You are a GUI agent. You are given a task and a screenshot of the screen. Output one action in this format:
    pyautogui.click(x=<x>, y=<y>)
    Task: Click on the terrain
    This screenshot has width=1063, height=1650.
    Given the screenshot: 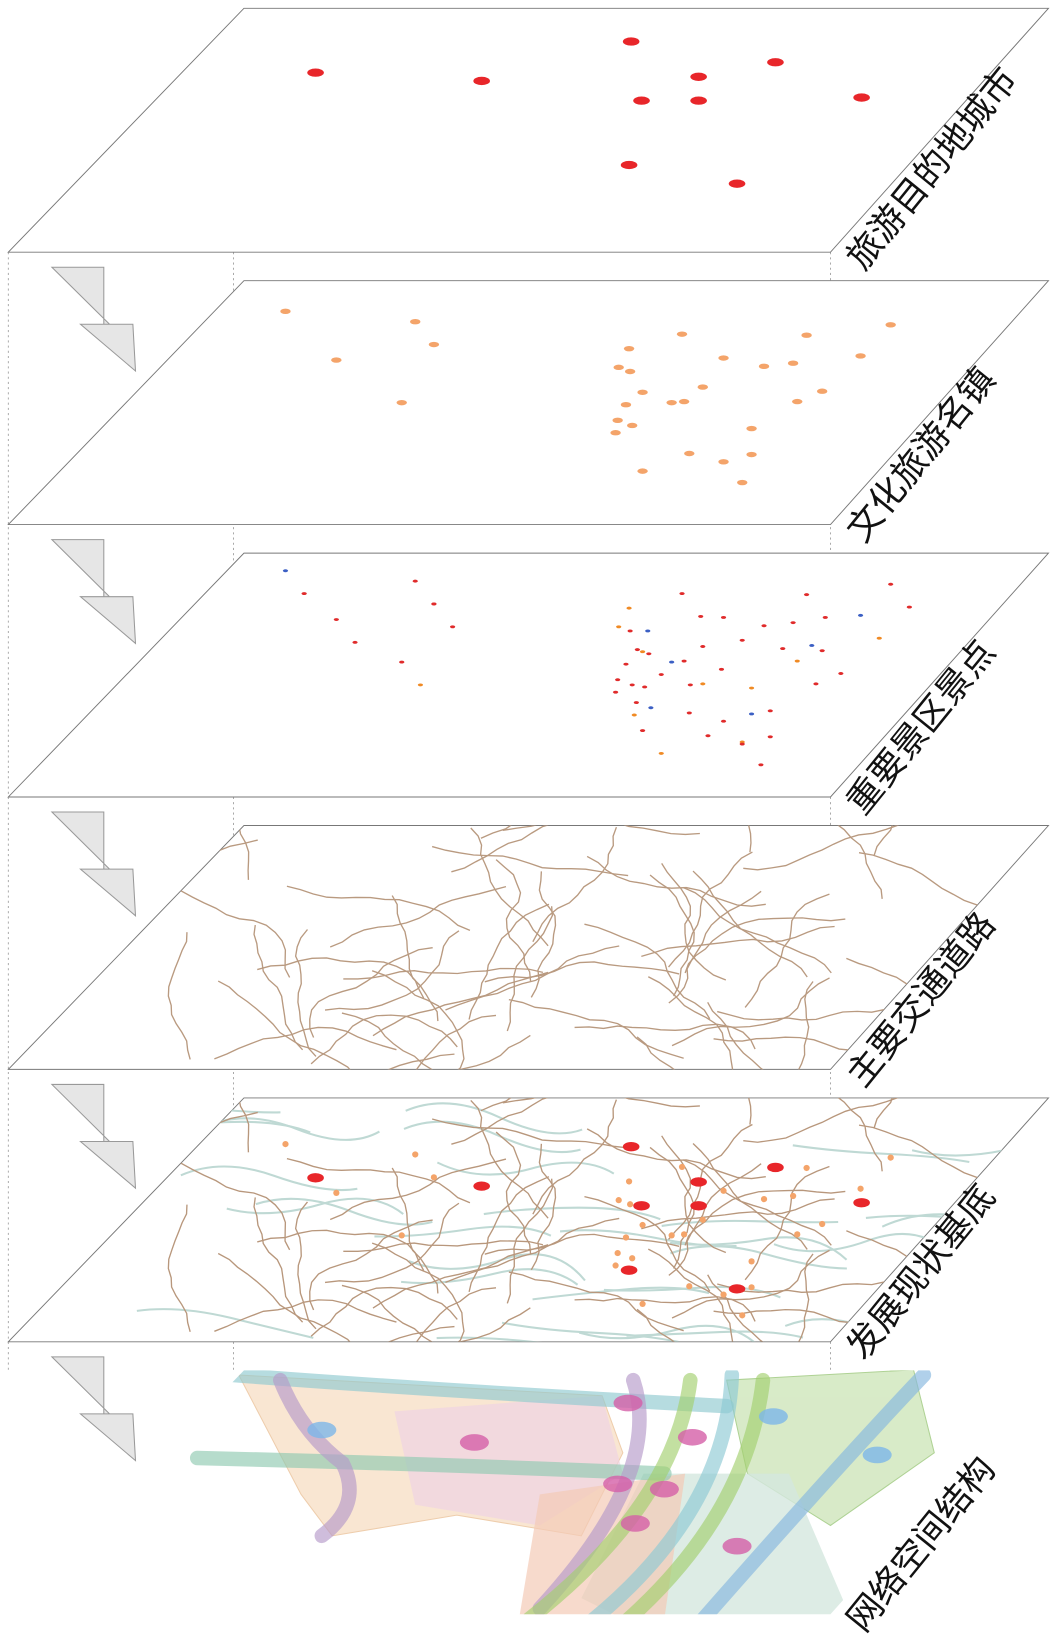 What is the action you would take?
    pyautogui.click(x=492, y=1137)
    